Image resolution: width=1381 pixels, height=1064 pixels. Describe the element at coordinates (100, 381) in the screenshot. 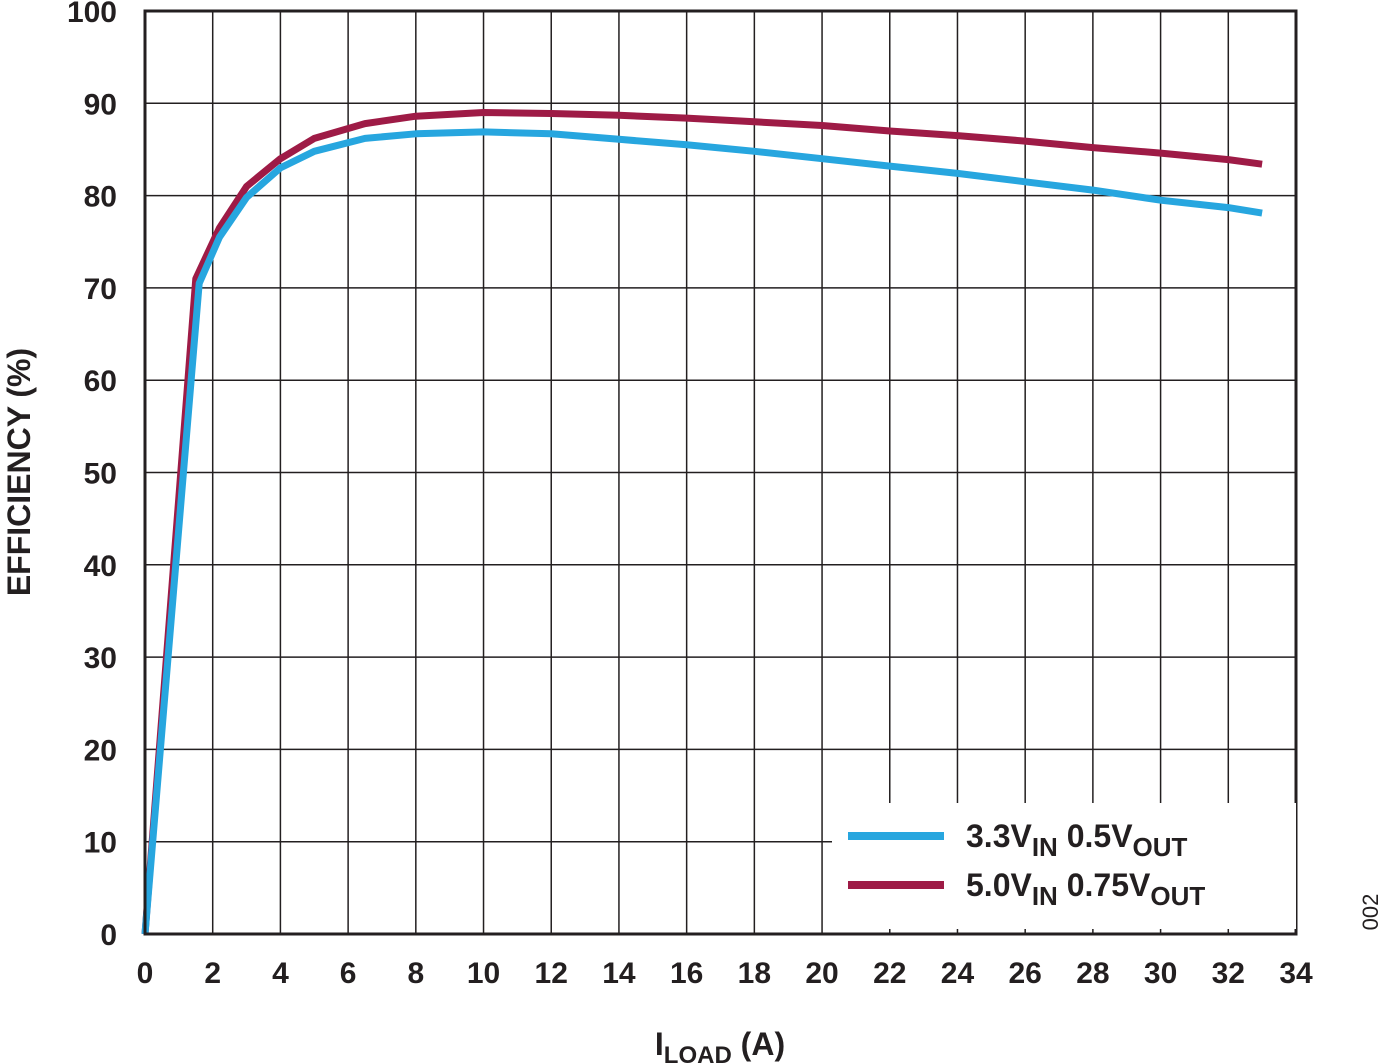

I see `y-tick-label: 60` at that location.